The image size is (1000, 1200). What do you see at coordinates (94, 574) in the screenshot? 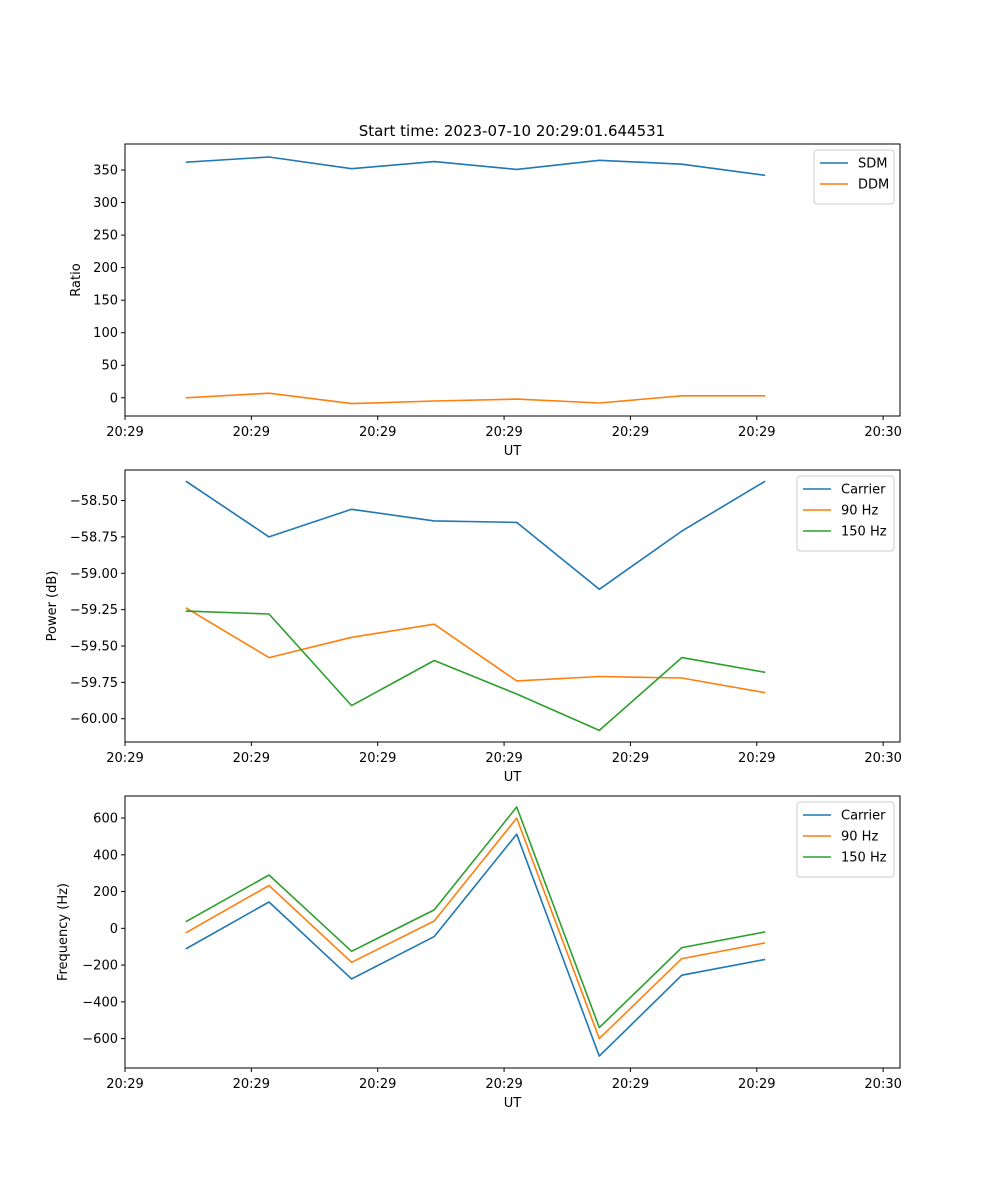
I see `y-tick-label: −59.00` at bounding box center [94, 574].